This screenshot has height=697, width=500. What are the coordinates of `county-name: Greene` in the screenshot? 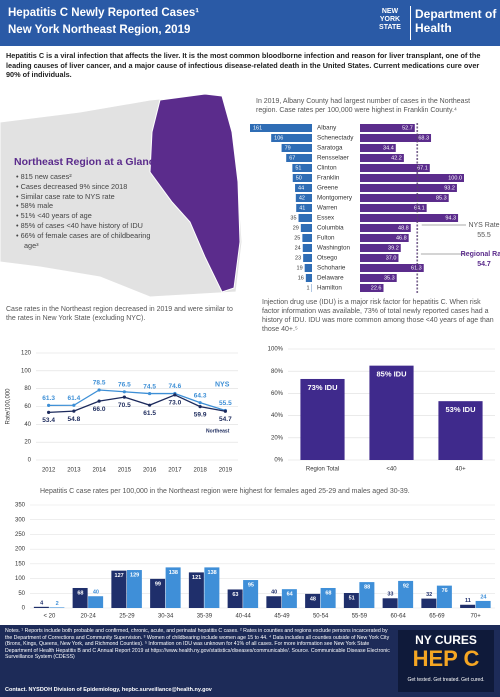 It's located at (328, 188).